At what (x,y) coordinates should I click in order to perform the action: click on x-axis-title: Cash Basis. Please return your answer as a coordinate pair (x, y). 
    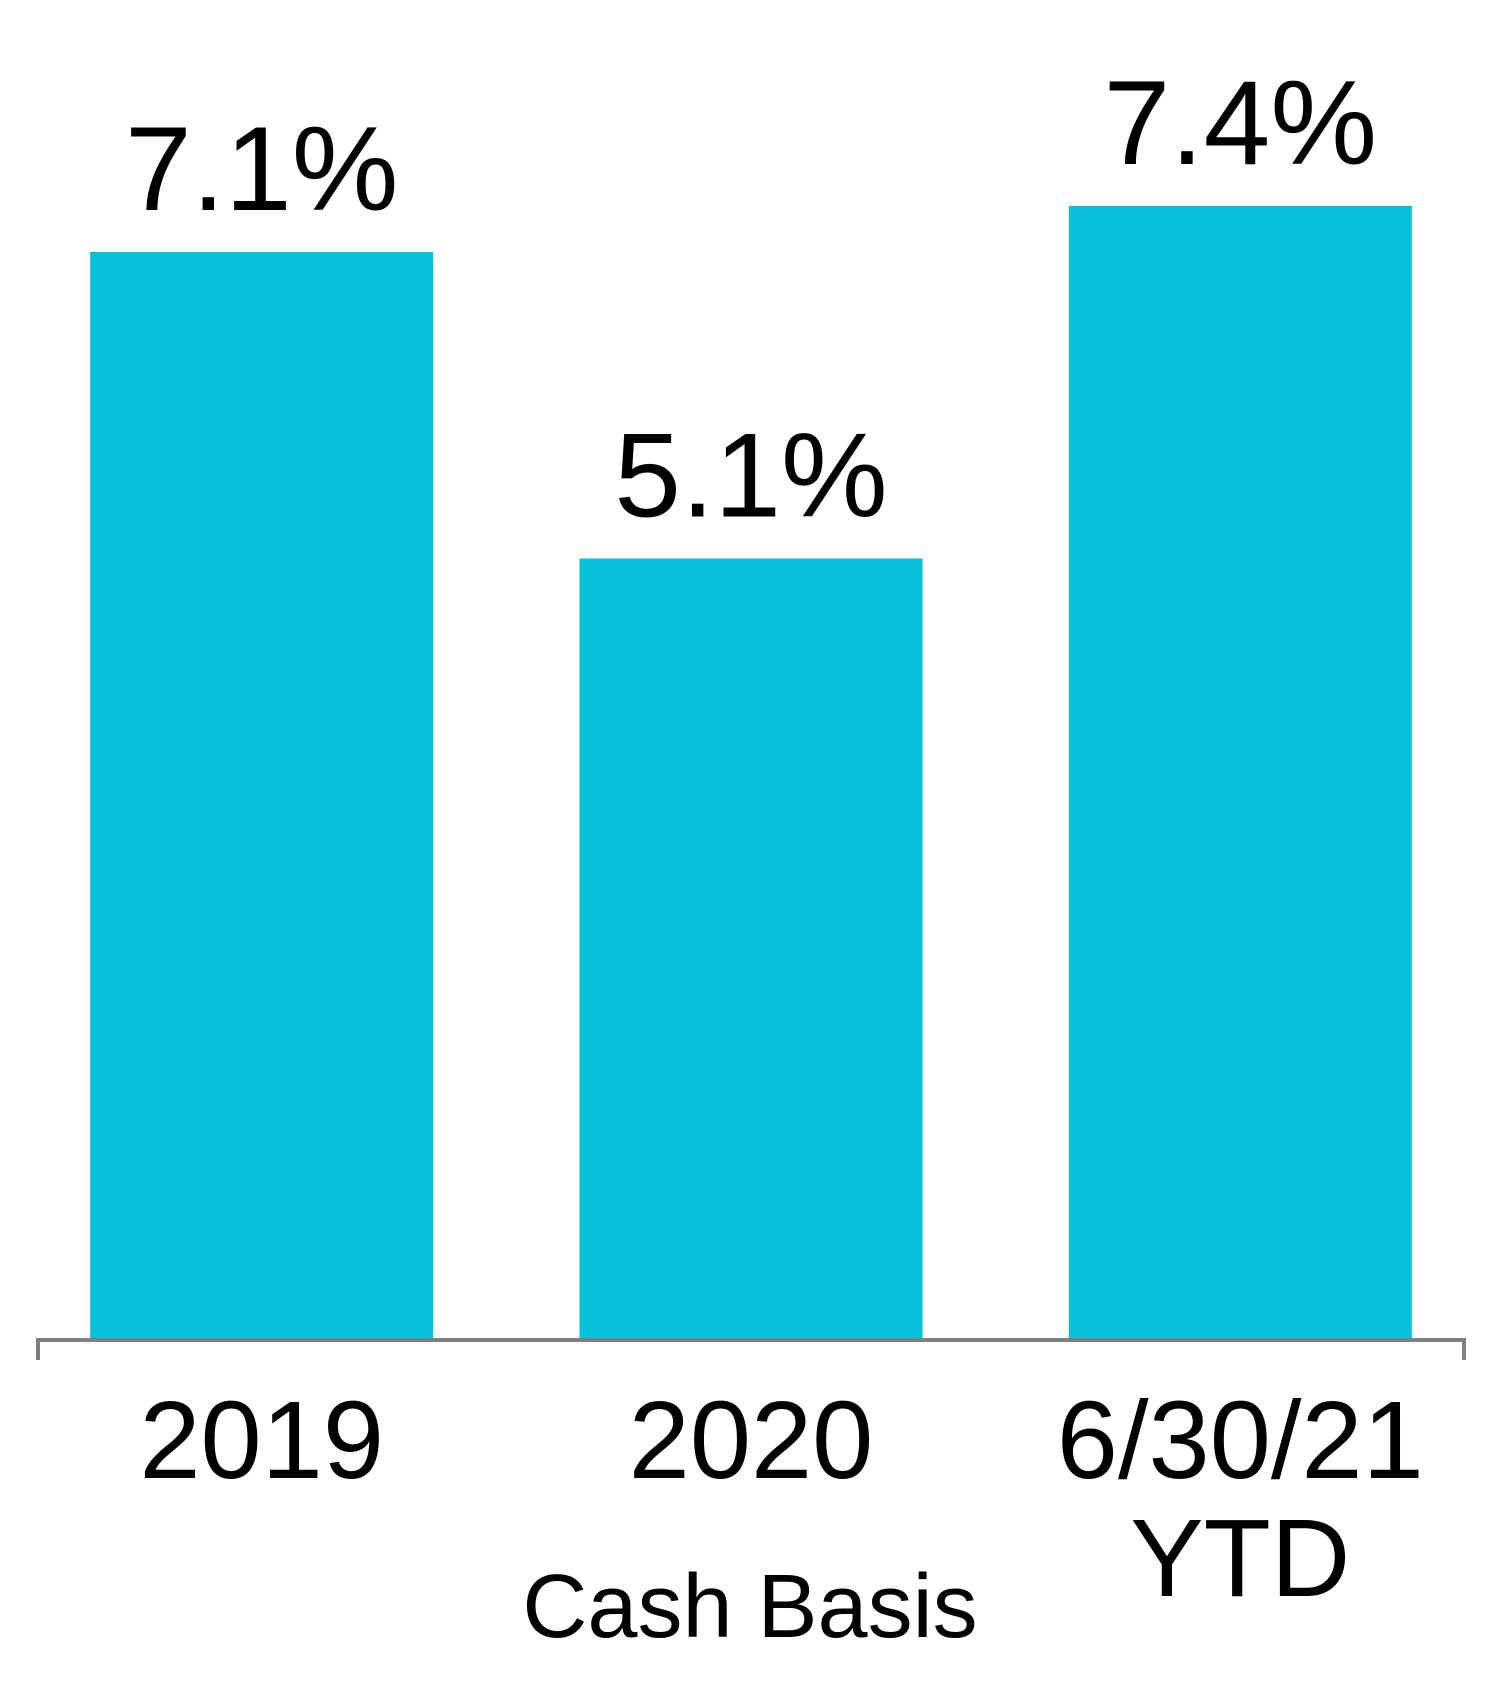
    Looking at the image, I should click on (749, 1607).